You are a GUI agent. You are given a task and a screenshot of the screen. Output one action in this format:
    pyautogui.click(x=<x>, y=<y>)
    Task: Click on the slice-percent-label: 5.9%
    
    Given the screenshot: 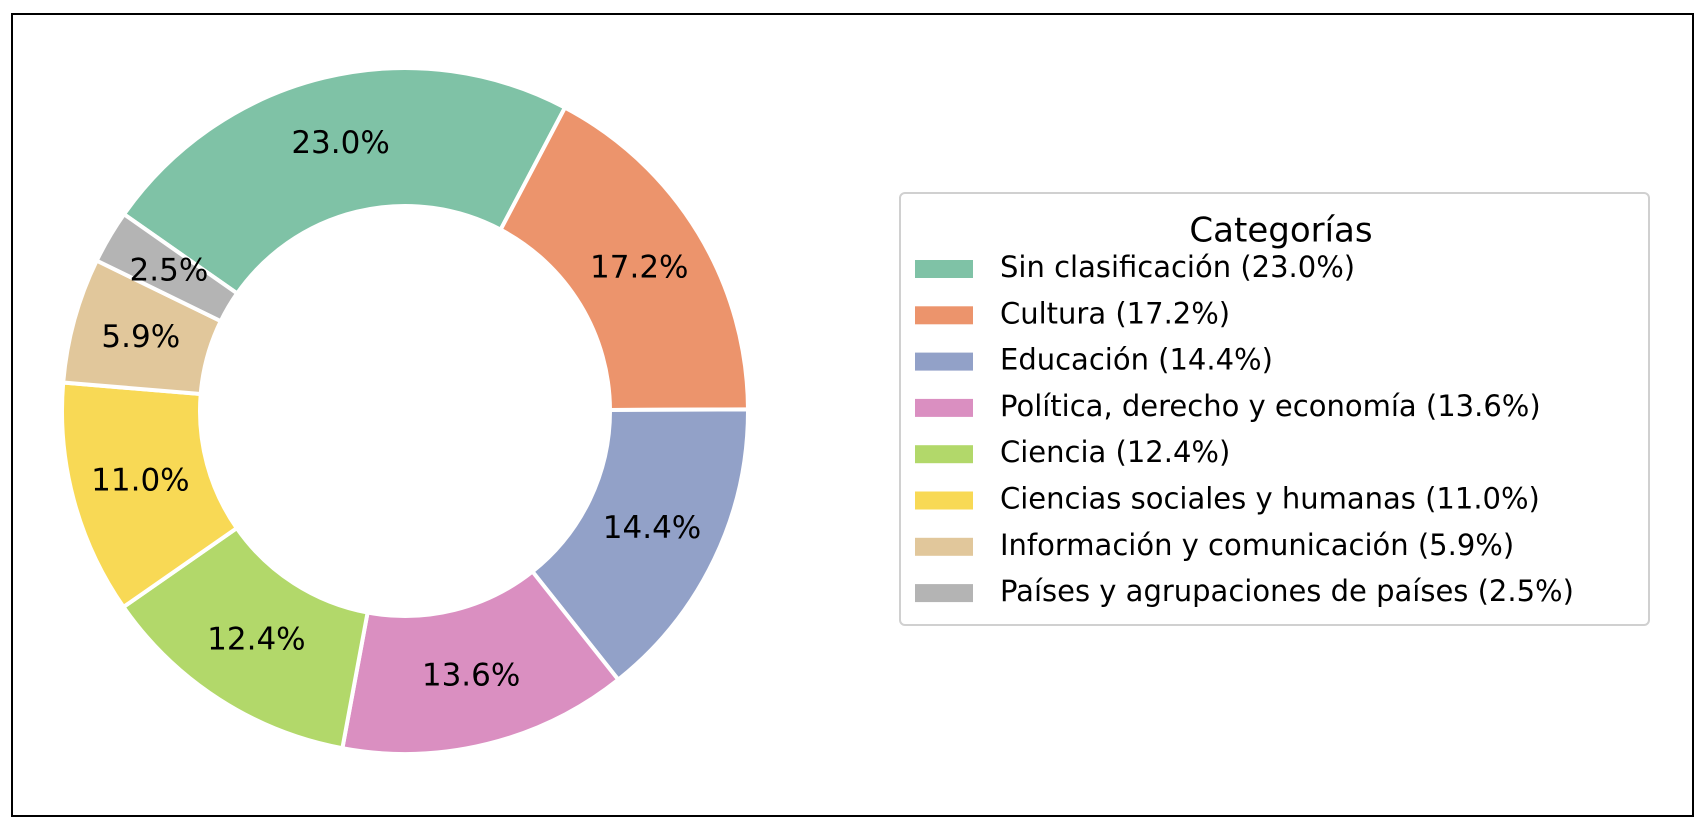 What is the action you would take?
    pyautogui.click(x=140, y=337)
    